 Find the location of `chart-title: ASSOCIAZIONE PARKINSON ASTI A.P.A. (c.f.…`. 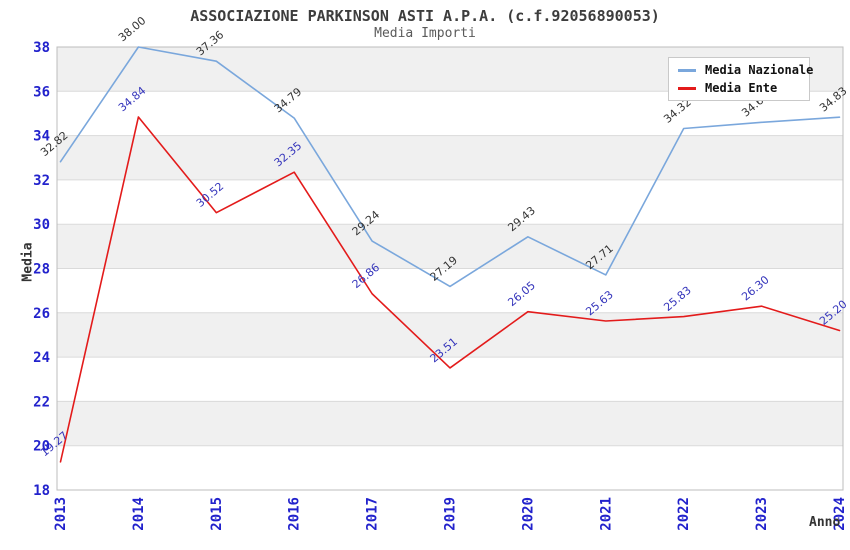

chart-title: ASSOCIAZIONE PARKINSON ASTI A.P.A. (c.f.… is located at coordinates (425, 16).